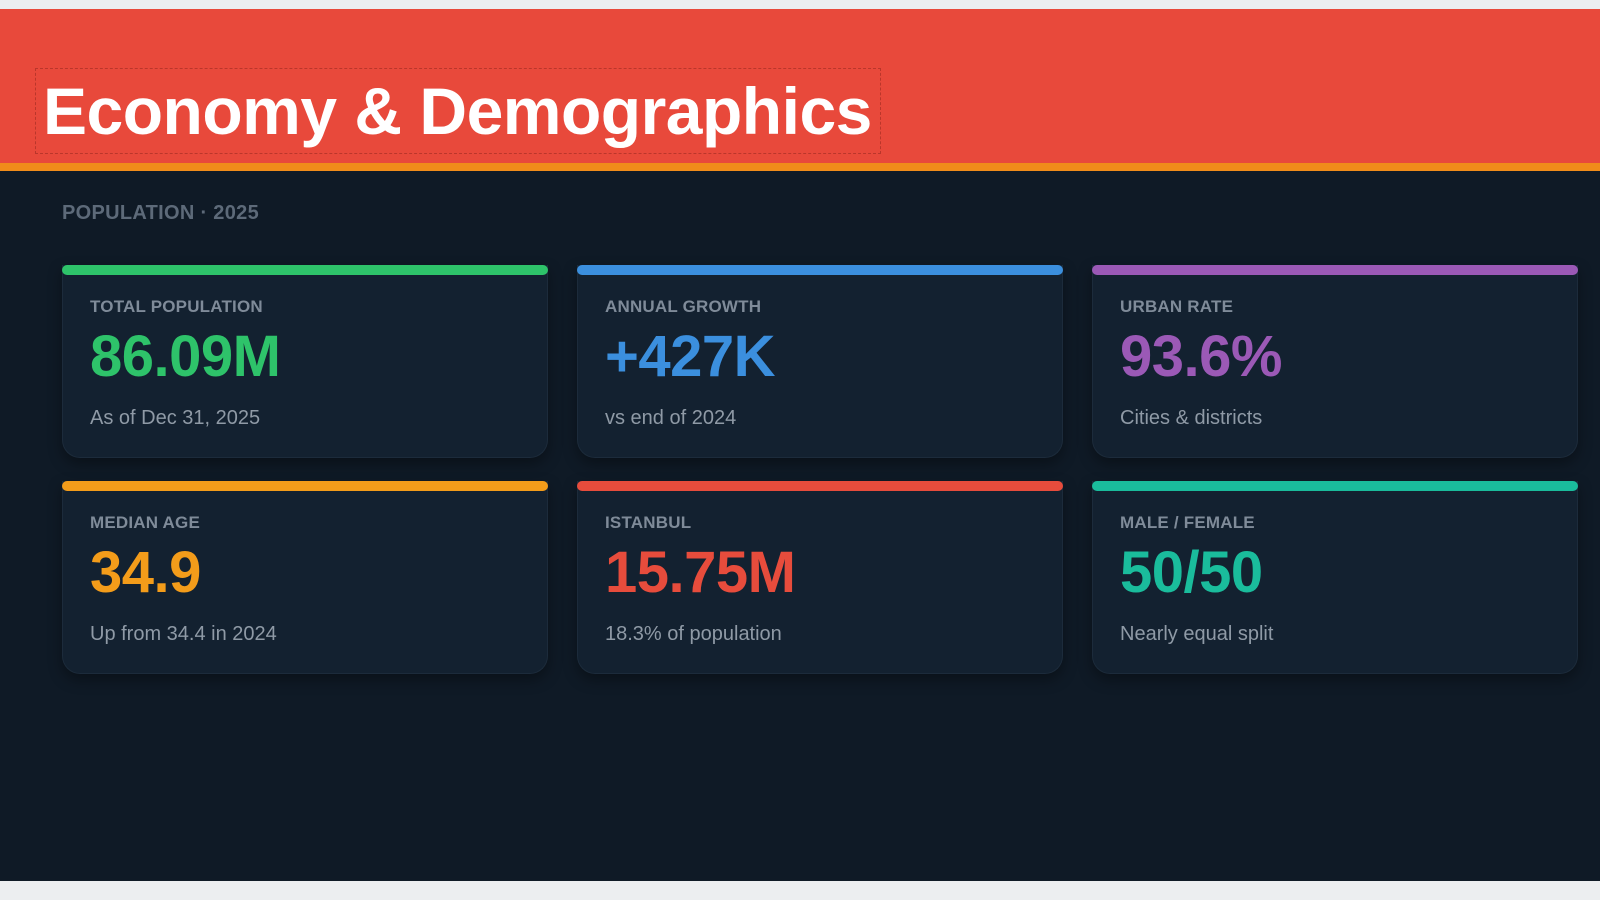 This screenshot has height=900, width=1600. Describe the element at coordinates (690, 356) in the screenshot. I see `card-value: +427K` at that location.